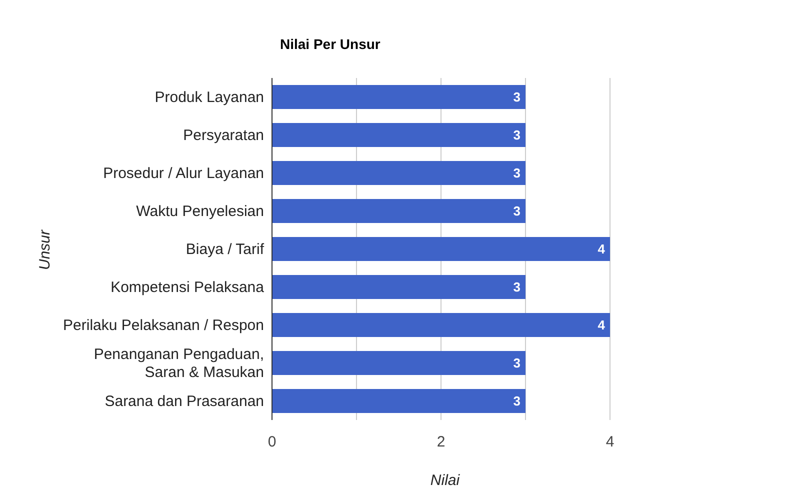 This screenshot has width=804, height=500. What do you see at coordinates (163, 325) in the screenshot?
I see `y-tick-label: Perilaku Pelaksanan / Respon` at bounding box center [163, 325].